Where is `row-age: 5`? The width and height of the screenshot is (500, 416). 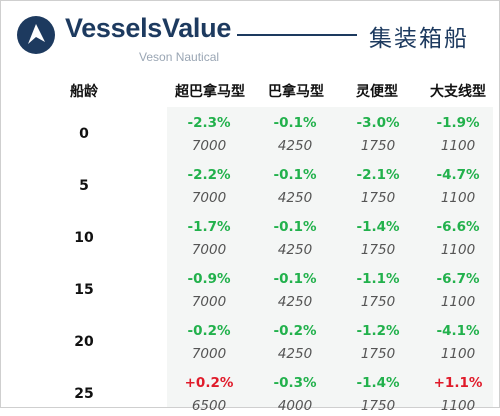 row-age: 5 is located at coordinates (84, 186).